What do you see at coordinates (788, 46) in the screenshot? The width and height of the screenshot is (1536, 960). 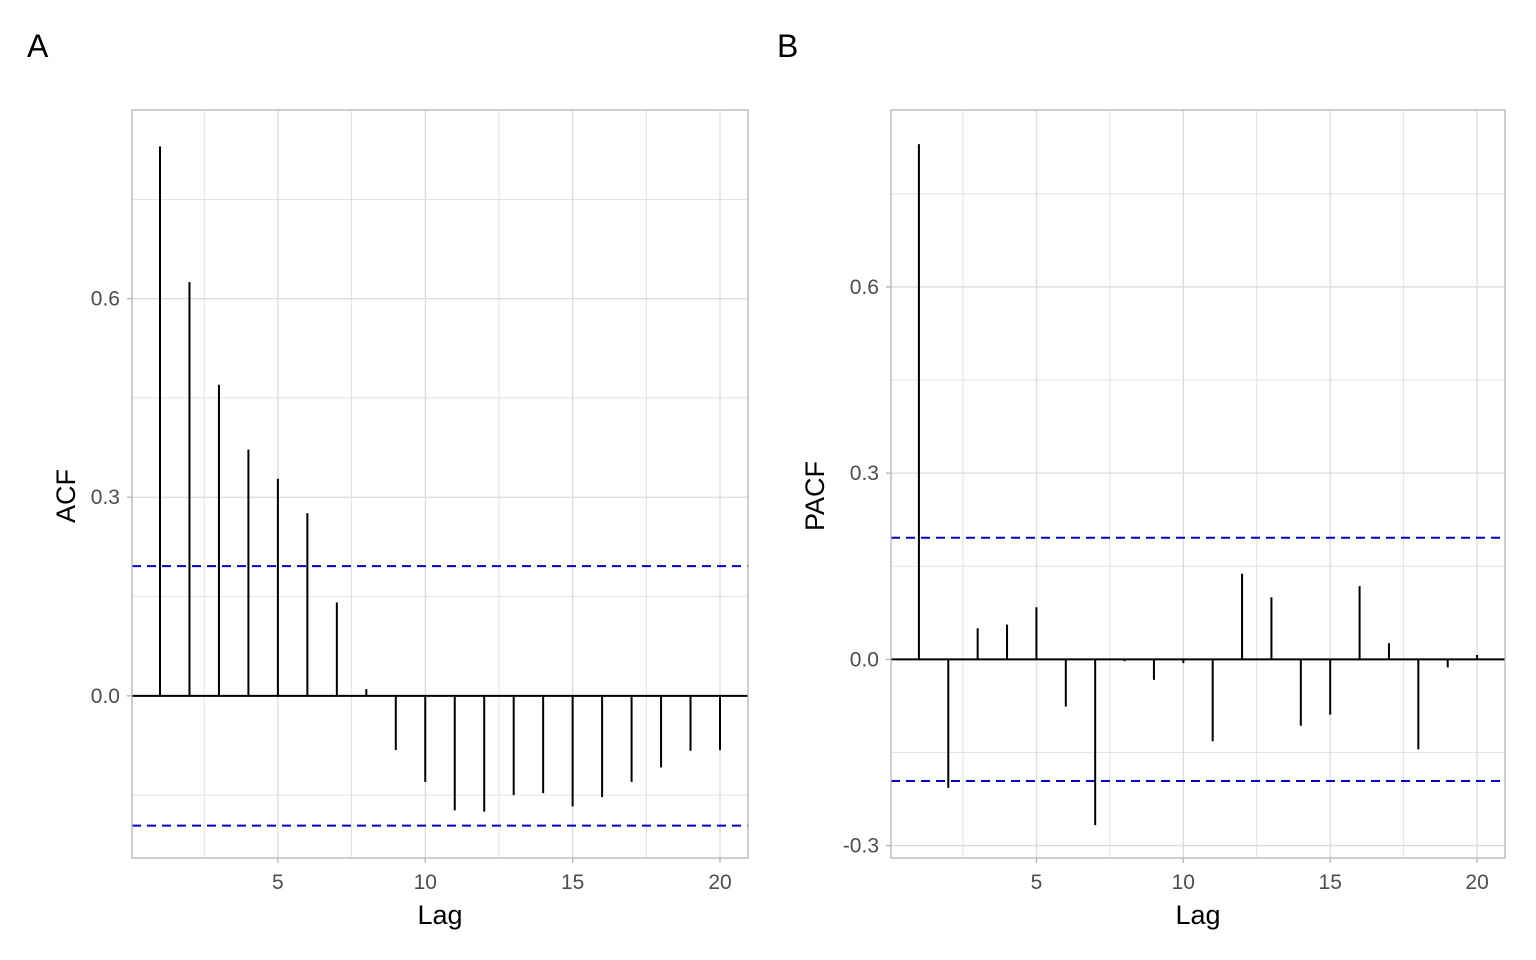 I see `panel-label-b: B` at bounding box center [788, 46].